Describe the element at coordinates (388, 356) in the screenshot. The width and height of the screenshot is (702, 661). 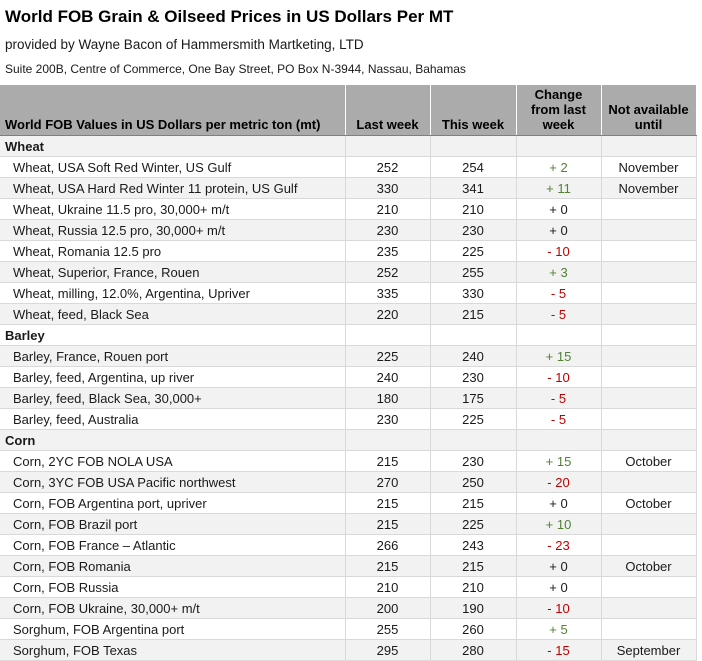
I see `last-week-cell: 225` at that location.